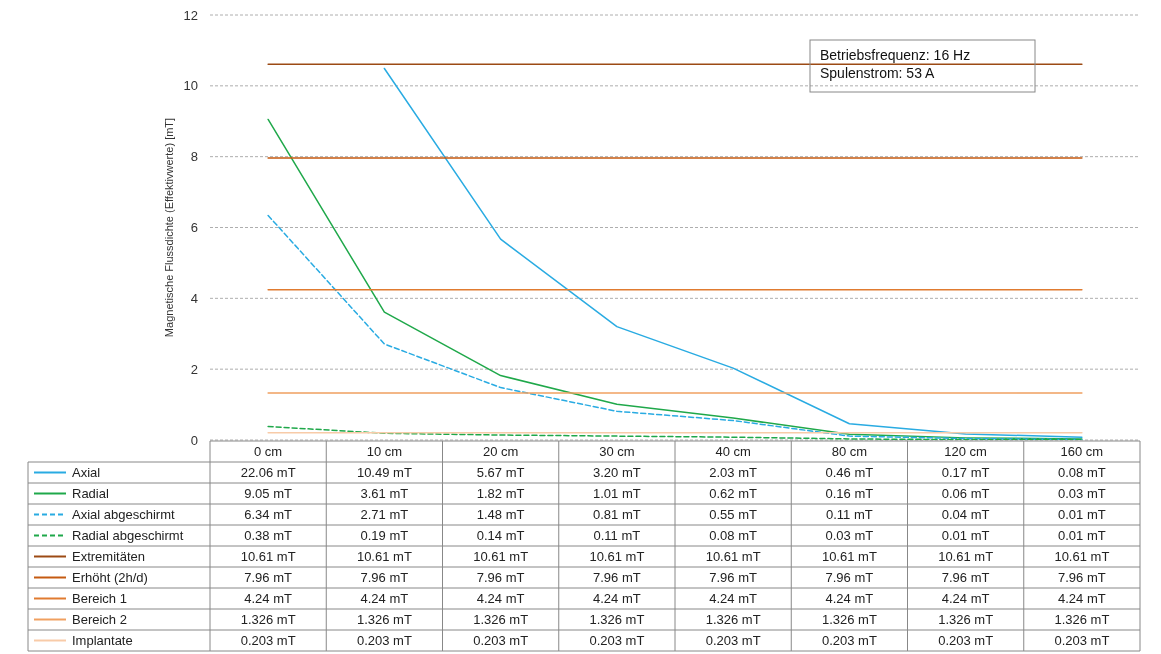  Describe the element at coordinates (617, 515) in the screenshot. I see `data-label: 0.81 mT` at that location.